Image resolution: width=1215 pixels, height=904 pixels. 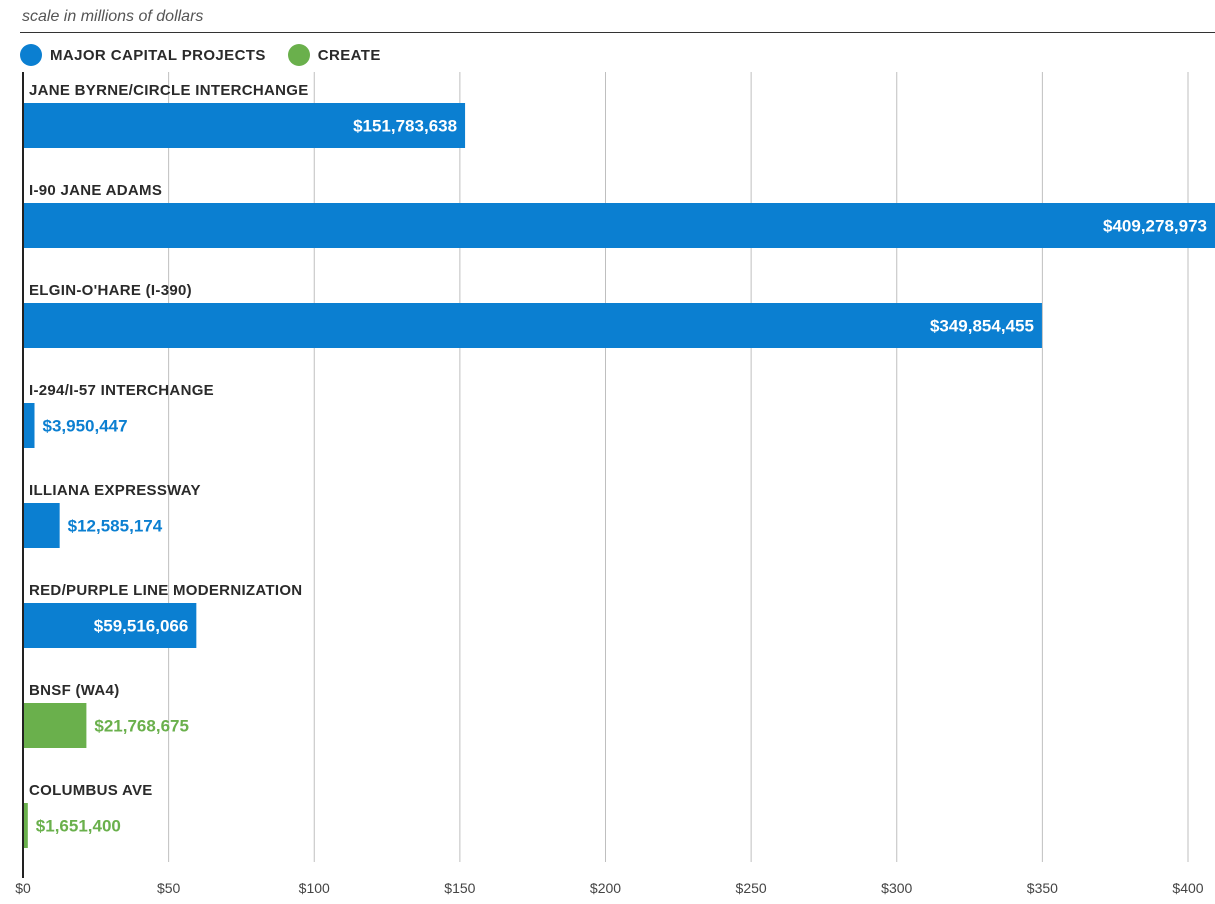 I want to click on x-tick-label-350: $350, so click(x=1042, y=888).